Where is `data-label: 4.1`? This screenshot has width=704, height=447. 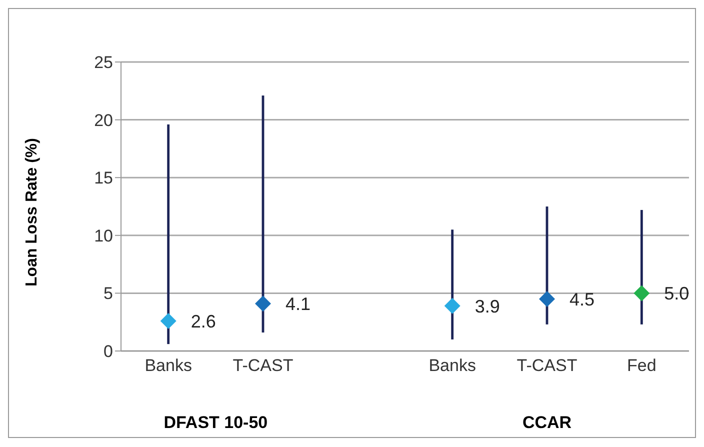 data-label: 4.1 is located at coordinates (298, 304).